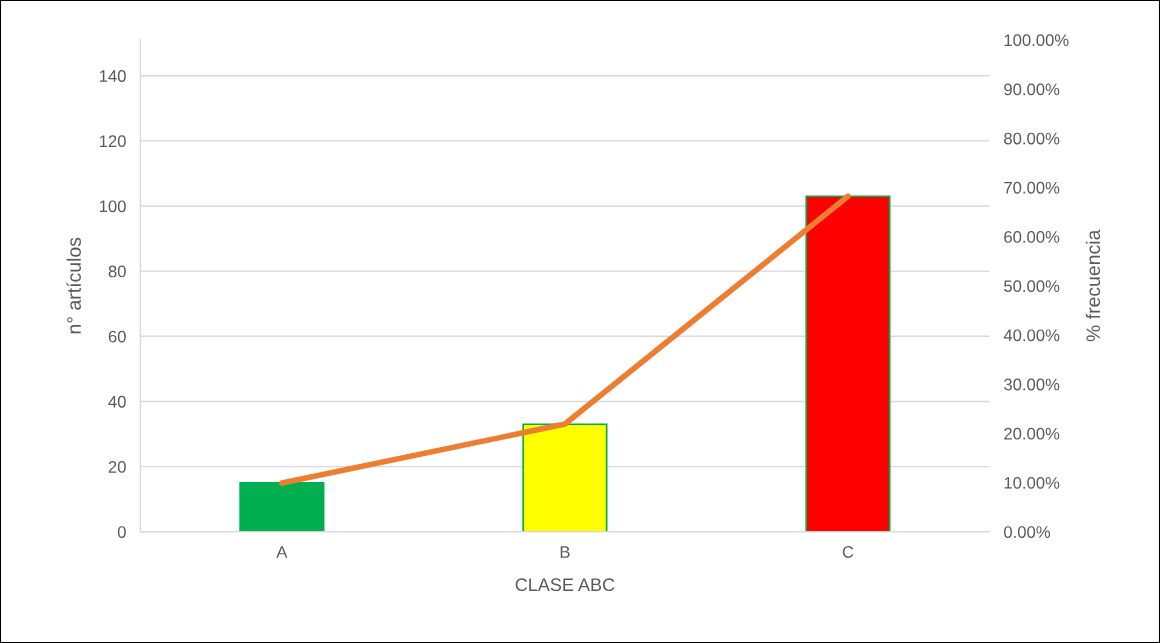 Image resolution: width=1160 pixels, height=643 pixels. I want to click on y2-tick-label: 50.00%, so click(1032, 286).